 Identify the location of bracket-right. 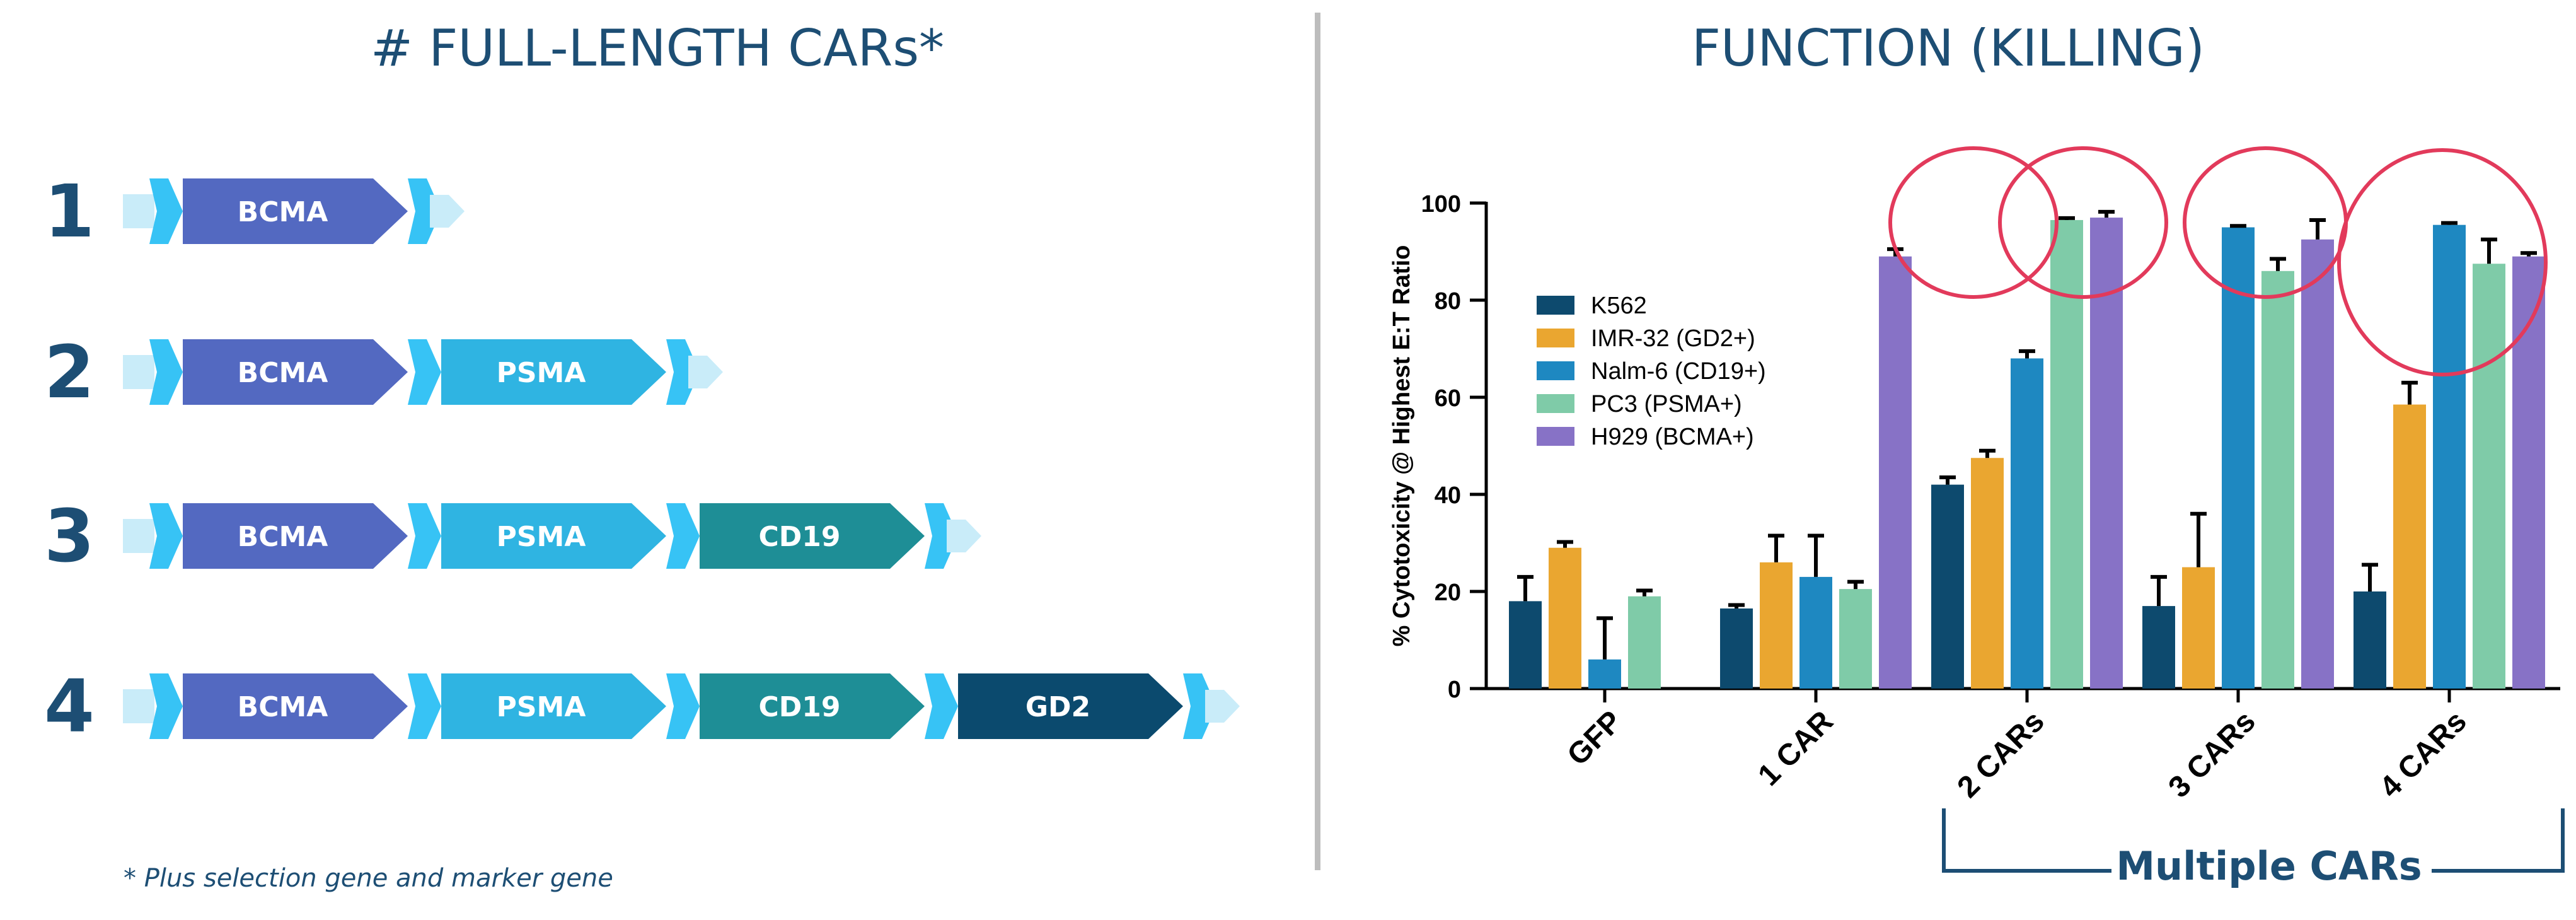
(2498, 841).